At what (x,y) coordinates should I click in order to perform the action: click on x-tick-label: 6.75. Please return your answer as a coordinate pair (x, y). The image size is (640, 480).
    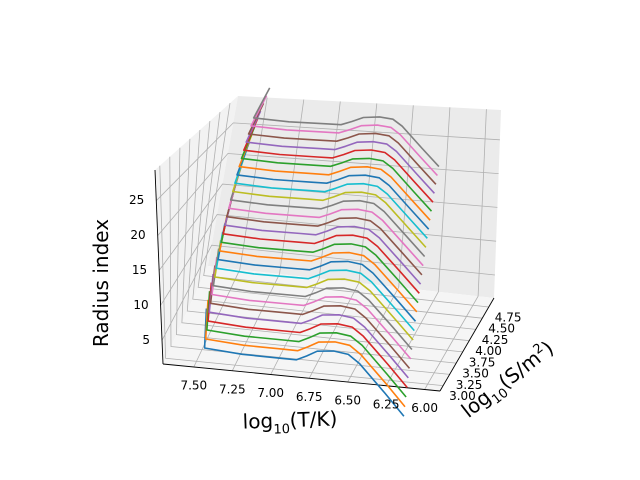
    Looking at the image, I should click on (309, 397).